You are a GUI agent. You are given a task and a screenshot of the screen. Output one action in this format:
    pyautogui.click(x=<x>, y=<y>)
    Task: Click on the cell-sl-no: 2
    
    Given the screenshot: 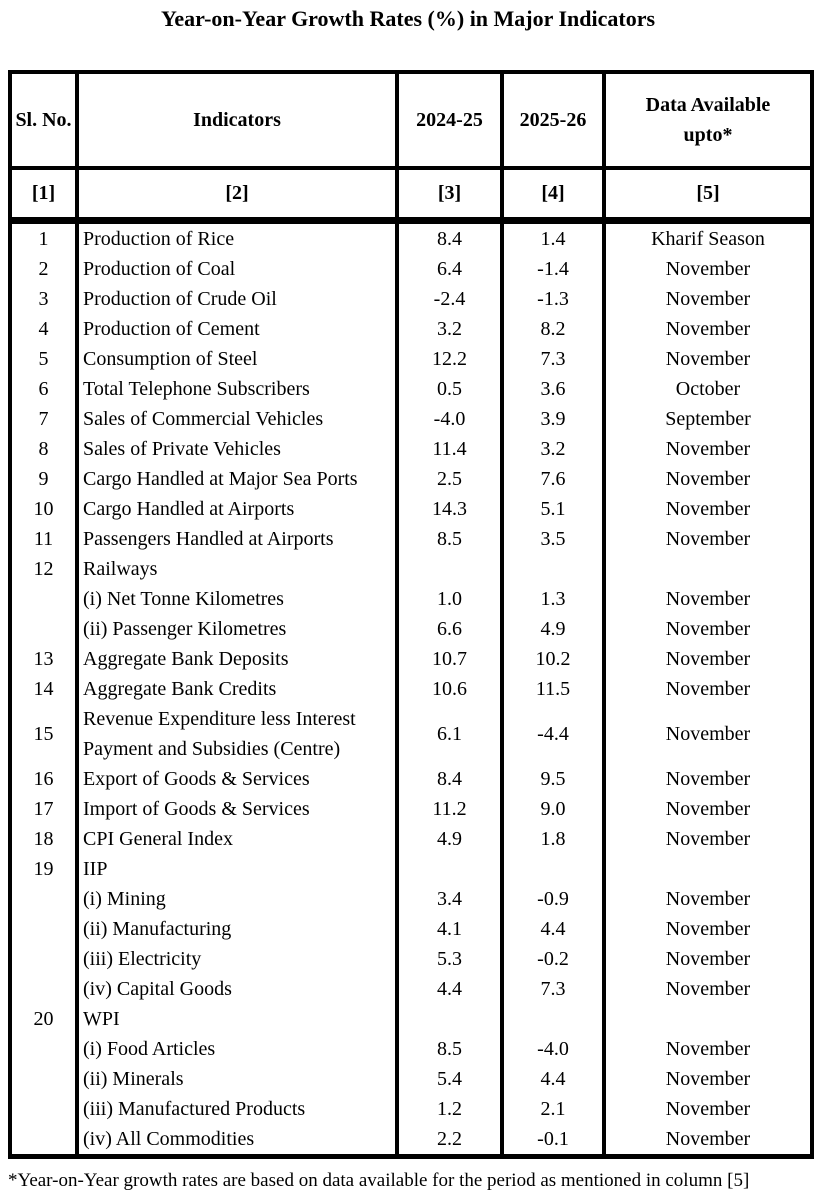 What is the action you would take?
    pyautogui.click(x=43, y=268)
    